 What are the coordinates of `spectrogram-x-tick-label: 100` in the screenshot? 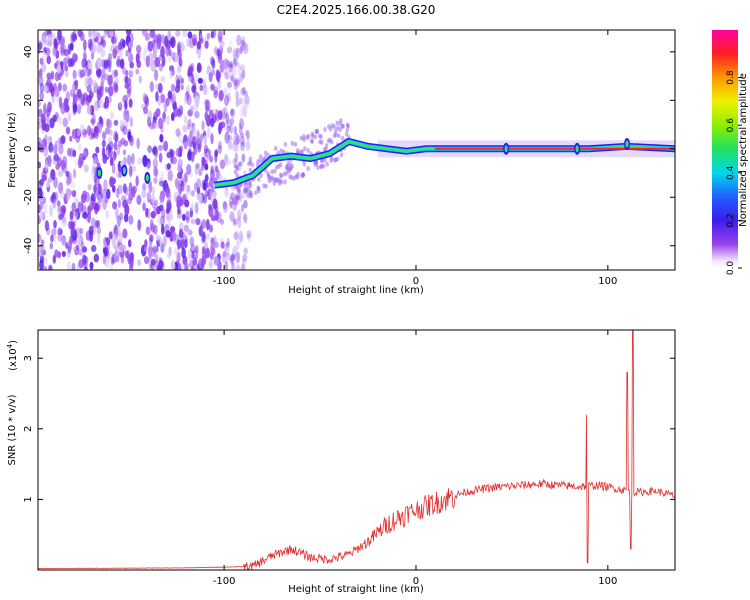 It's located at (607, 281).